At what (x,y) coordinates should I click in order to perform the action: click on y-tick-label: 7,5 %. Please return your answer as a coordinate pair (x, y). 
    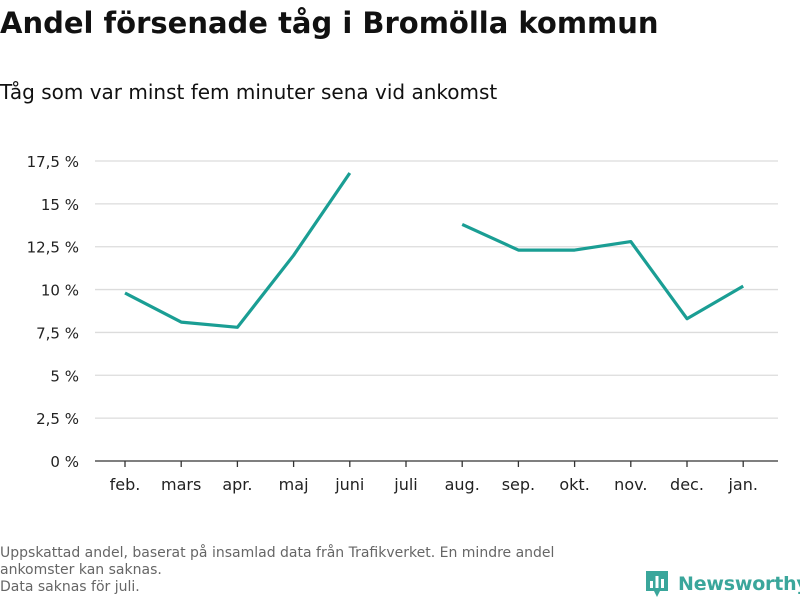
    Looking at the image, I should click on (57, 333).